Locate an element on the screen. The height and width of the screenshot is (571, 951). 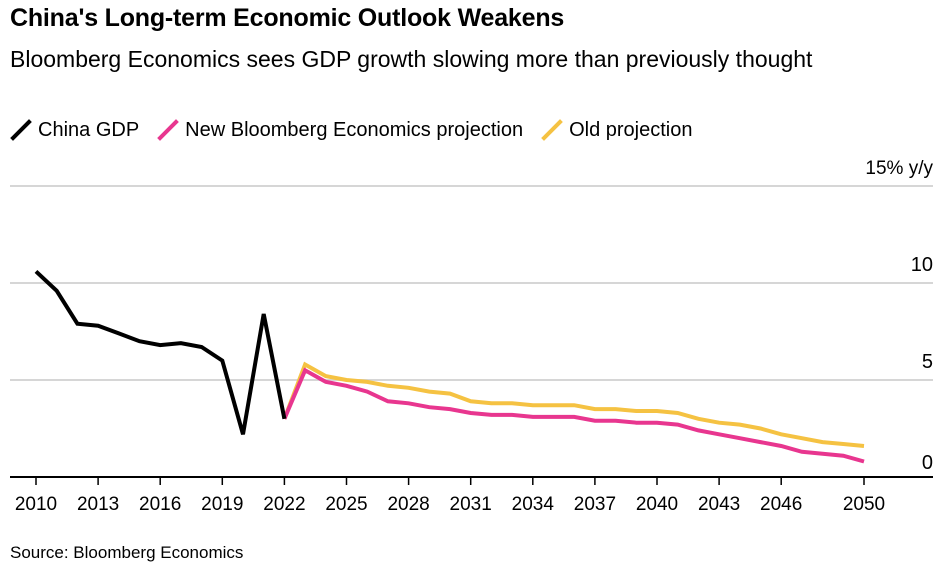
x-tick-label-2046: 2046 is located at coordinates (781, 504).